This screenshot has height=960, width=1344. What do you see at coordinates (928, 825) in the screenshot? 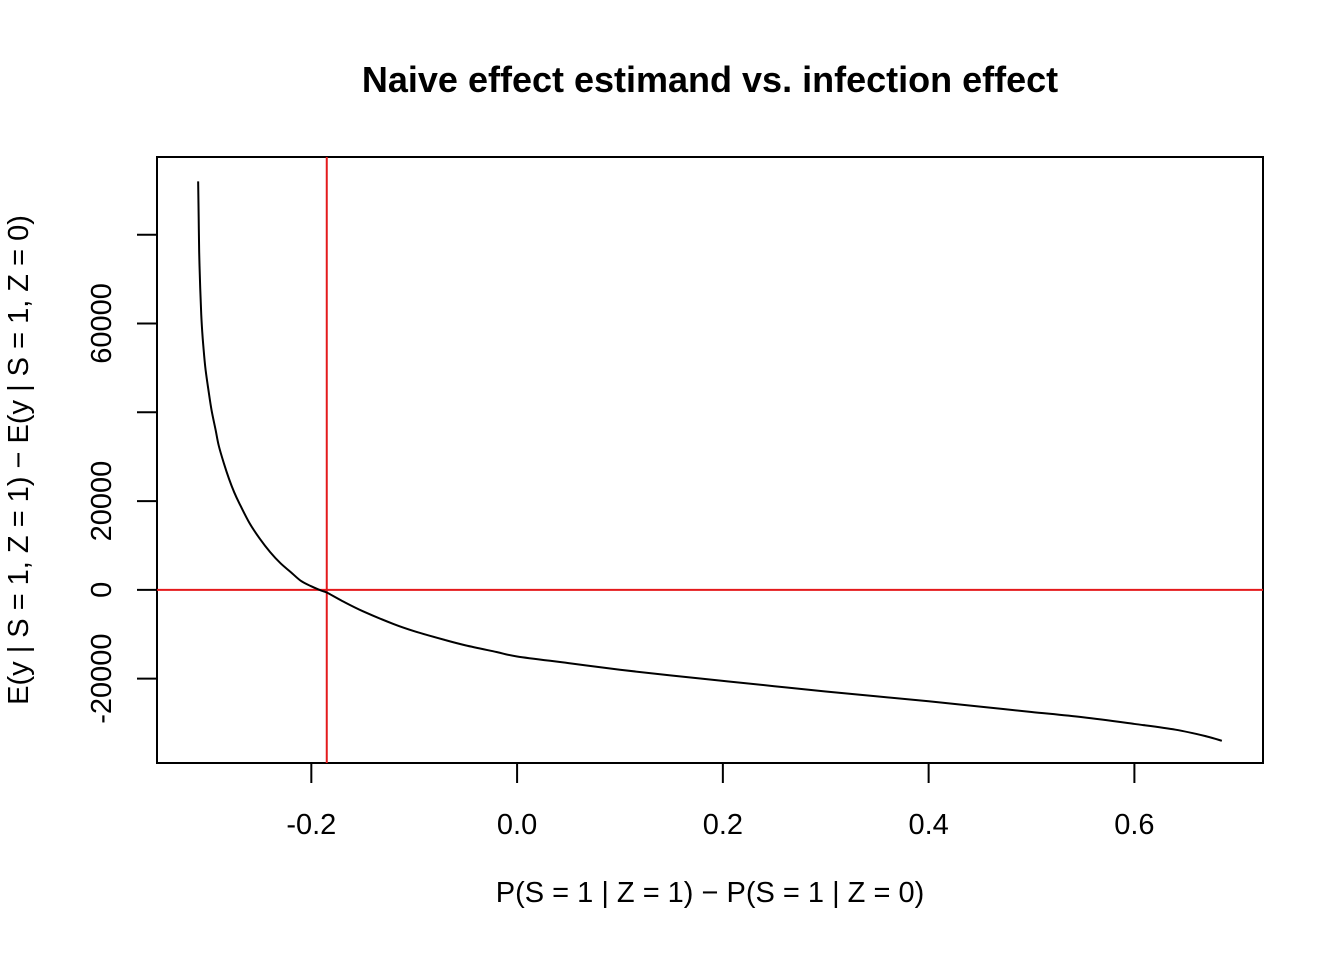
I see `x-tick-label: 0.4` at bounding box center [928, 825].